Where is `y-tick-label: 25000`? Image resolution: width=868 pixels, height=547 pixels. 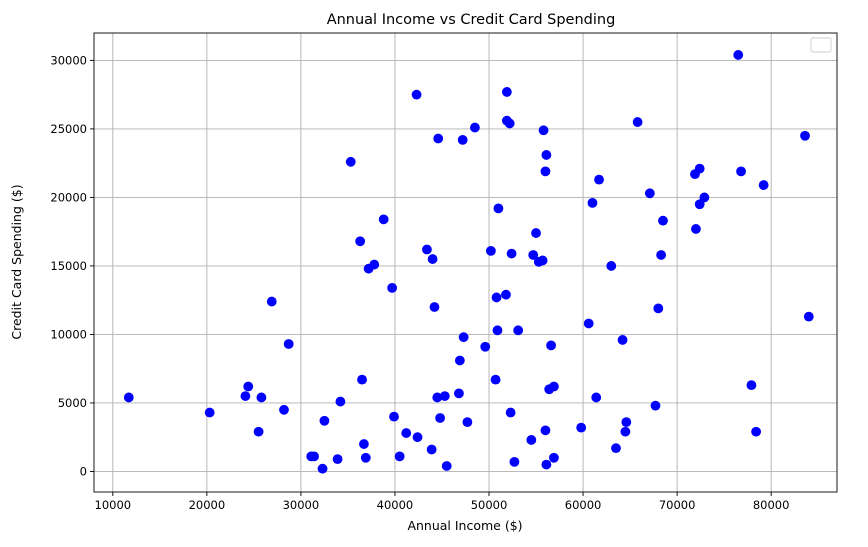 y-tick-label: 25000 is located at coordinates (68, 129).